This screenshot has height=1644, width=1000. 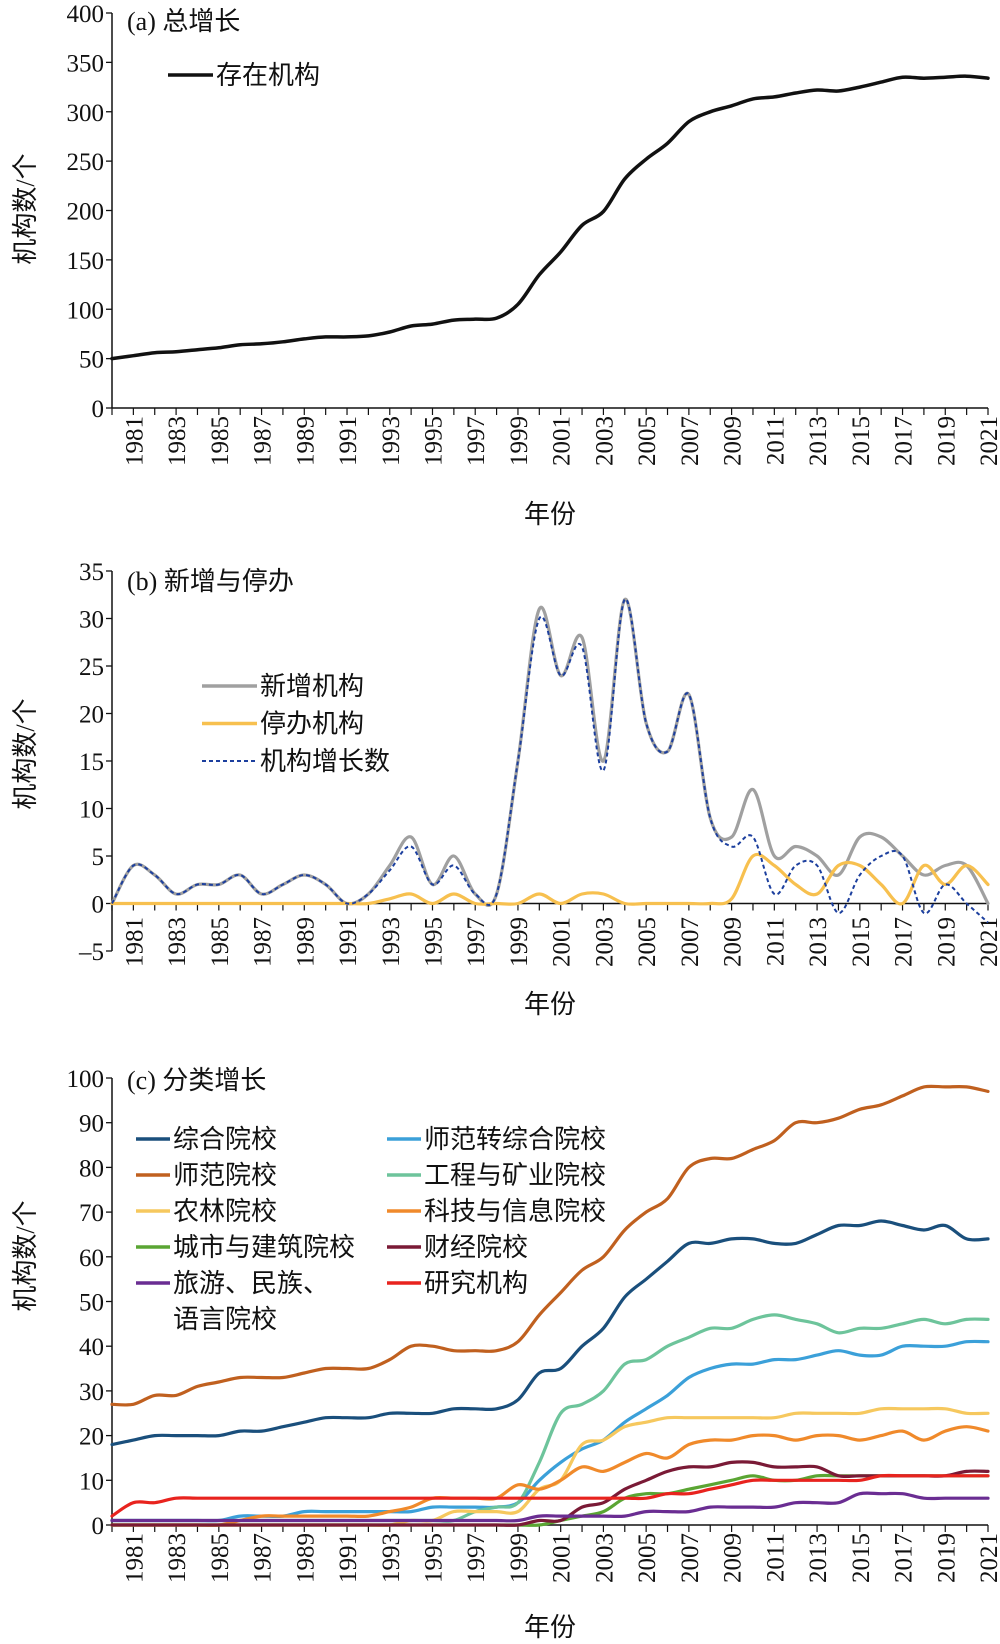 What do you see at coordinates (86, 63) in the screenshot?
I see `y-tick-label: 350` at bounding box center [86, 63].